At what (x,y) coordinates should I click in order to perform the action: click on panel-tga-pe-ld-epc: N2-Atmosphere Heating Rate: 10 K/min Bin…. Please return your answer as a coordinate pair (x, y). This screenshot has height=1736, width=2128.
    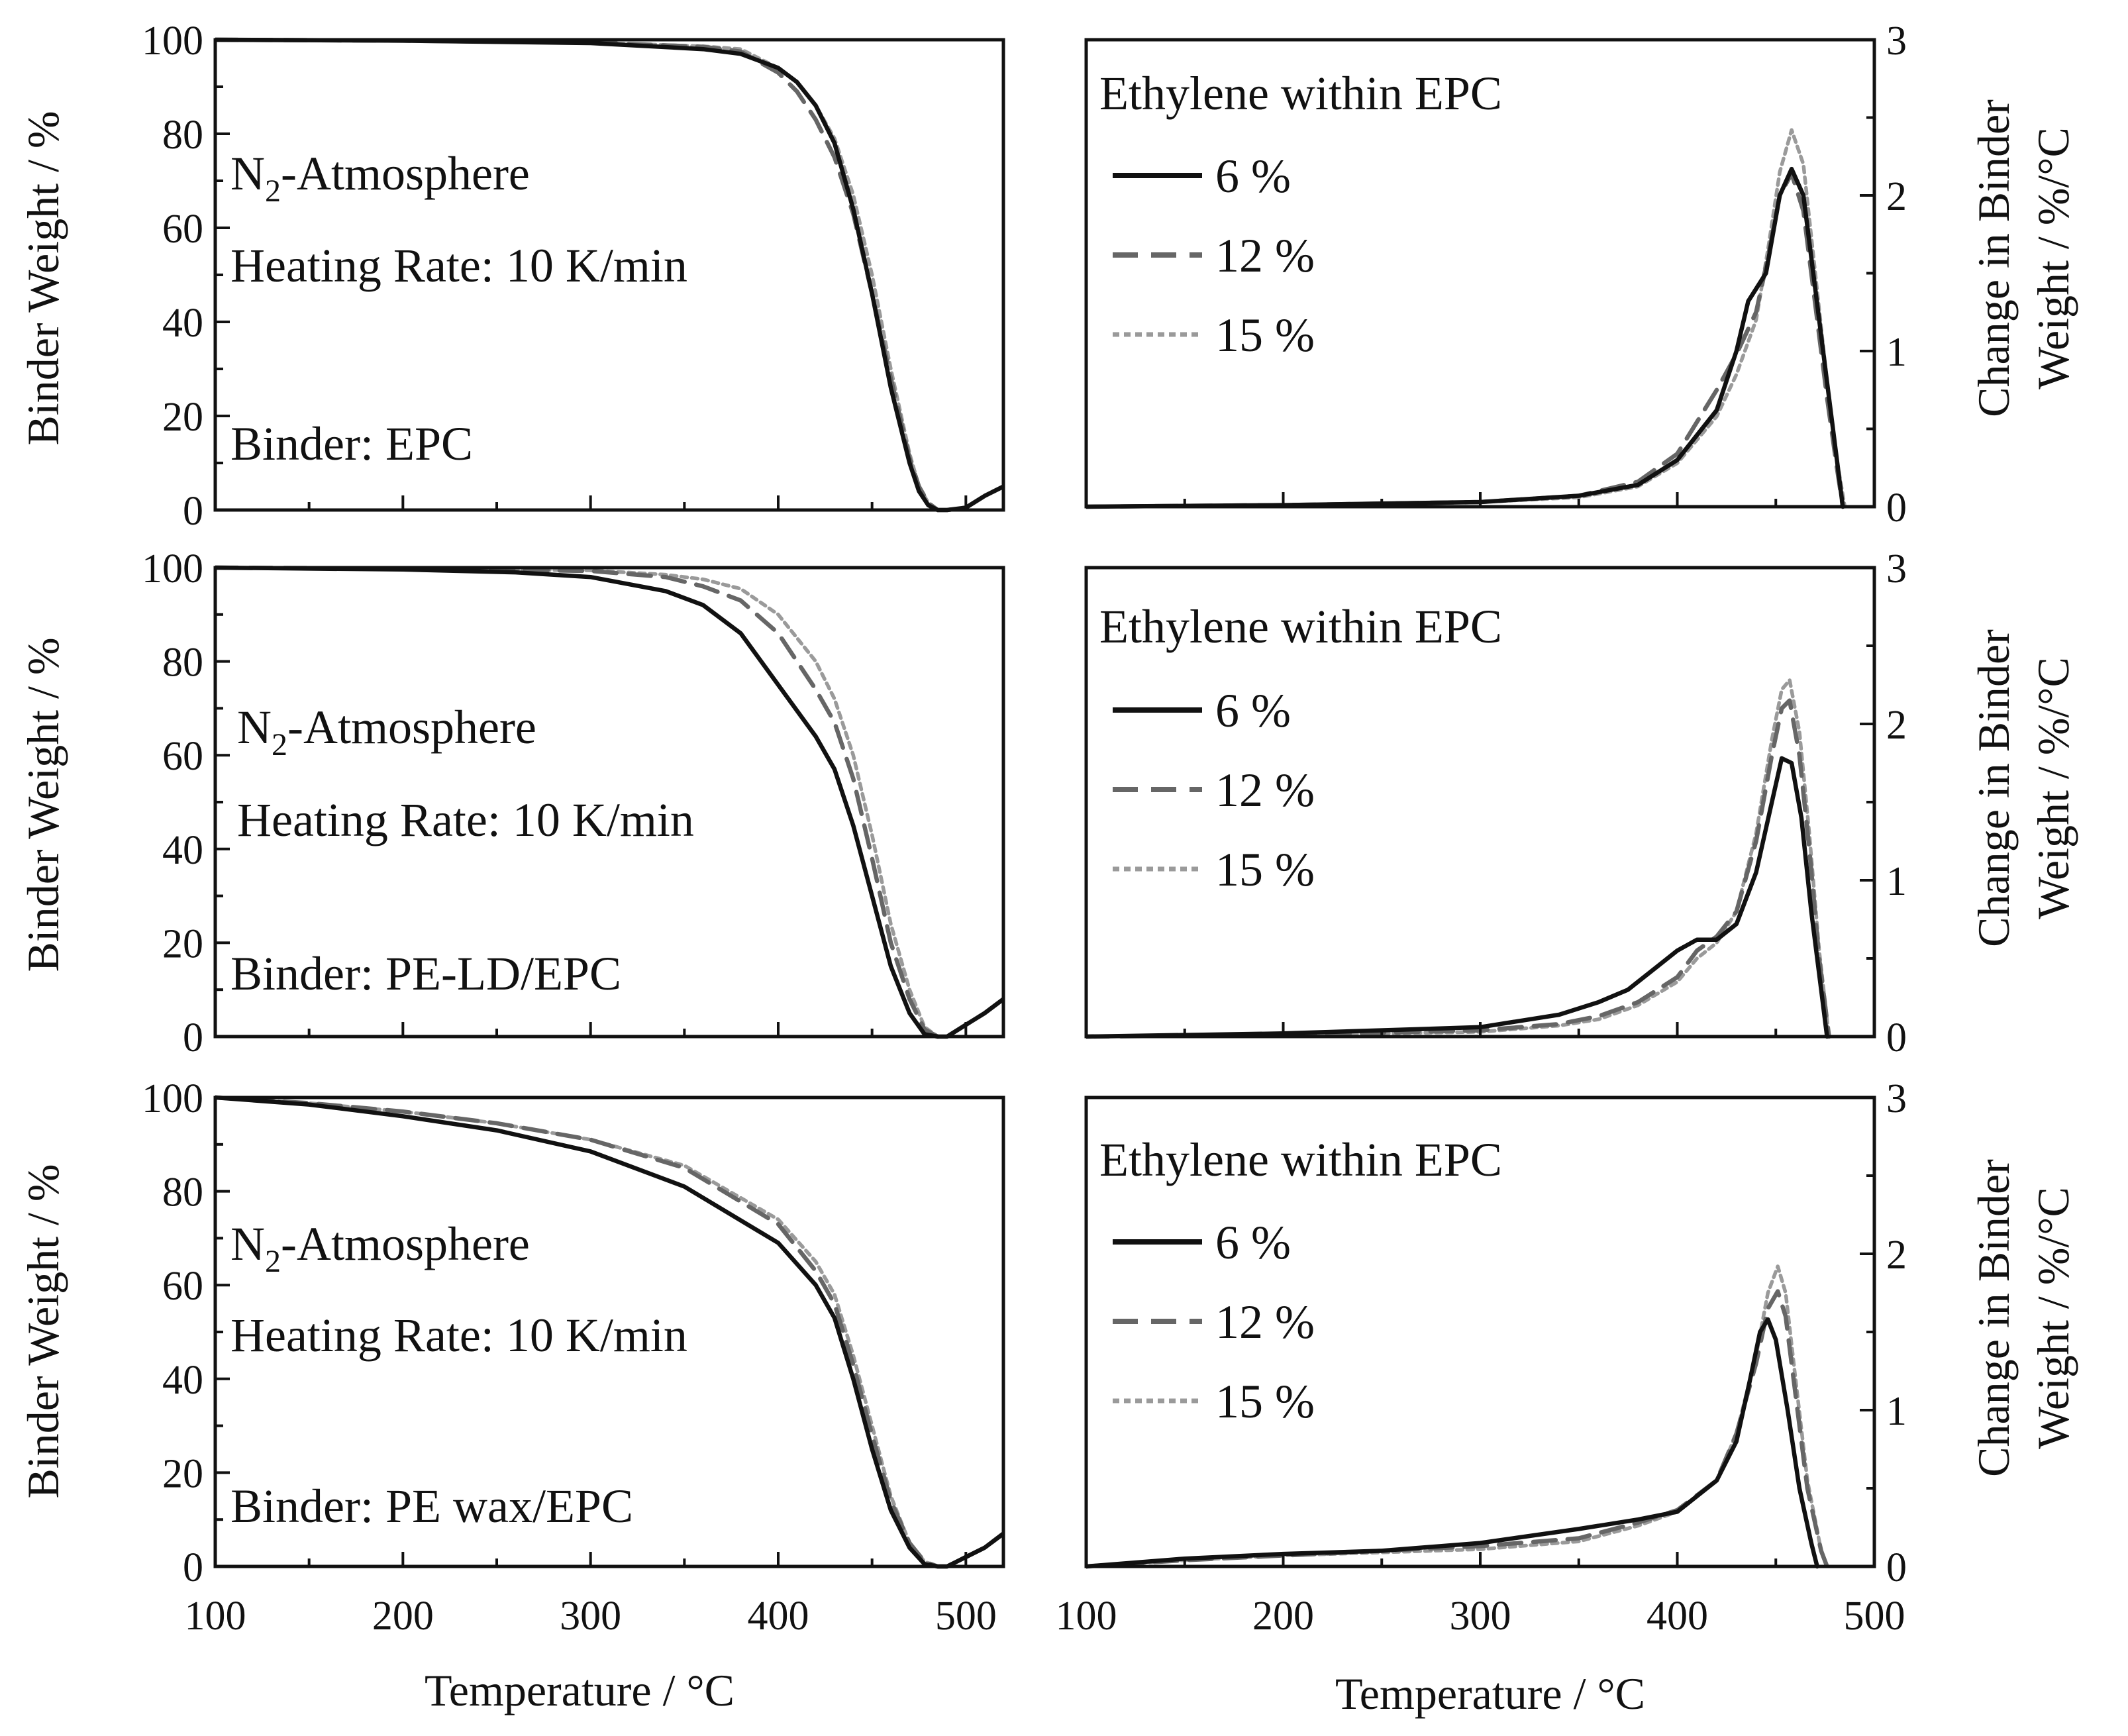
    Looking at the image, I should click on (574, 803).